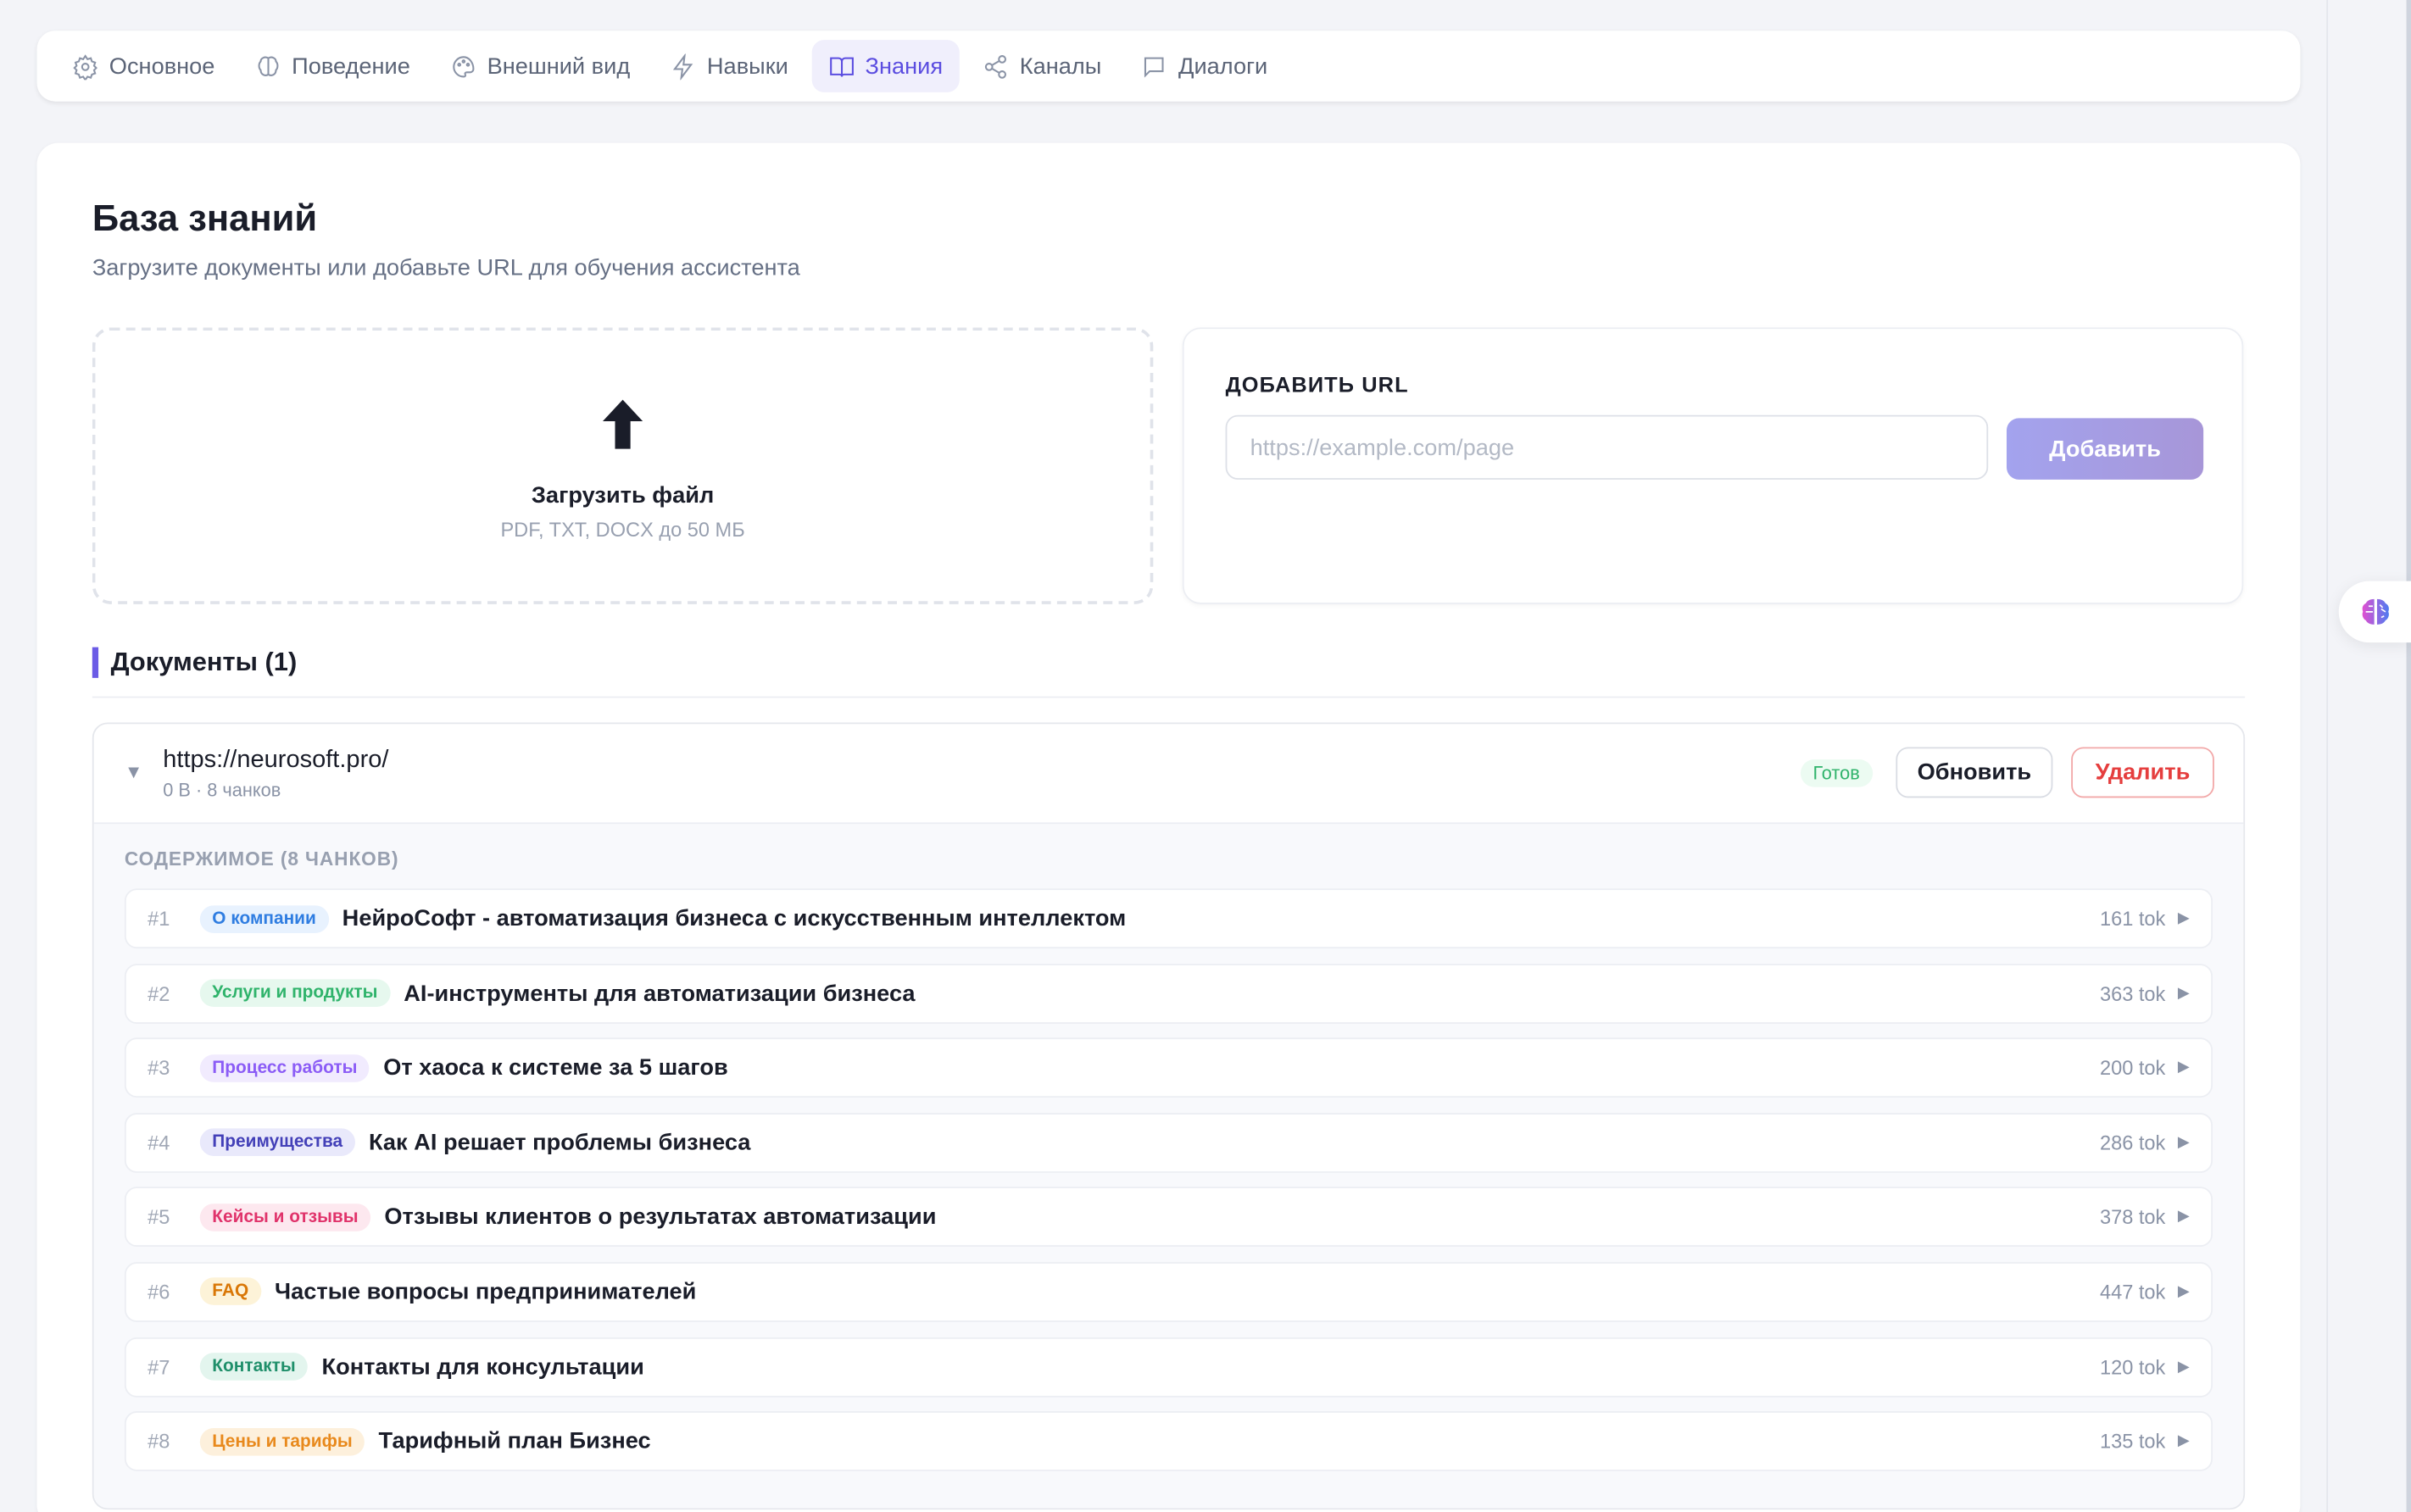  What do you see at coordinates (1060, 67) in the screenshot?
I see `tab-label: Каналы` at bounding box center [1060, 67].